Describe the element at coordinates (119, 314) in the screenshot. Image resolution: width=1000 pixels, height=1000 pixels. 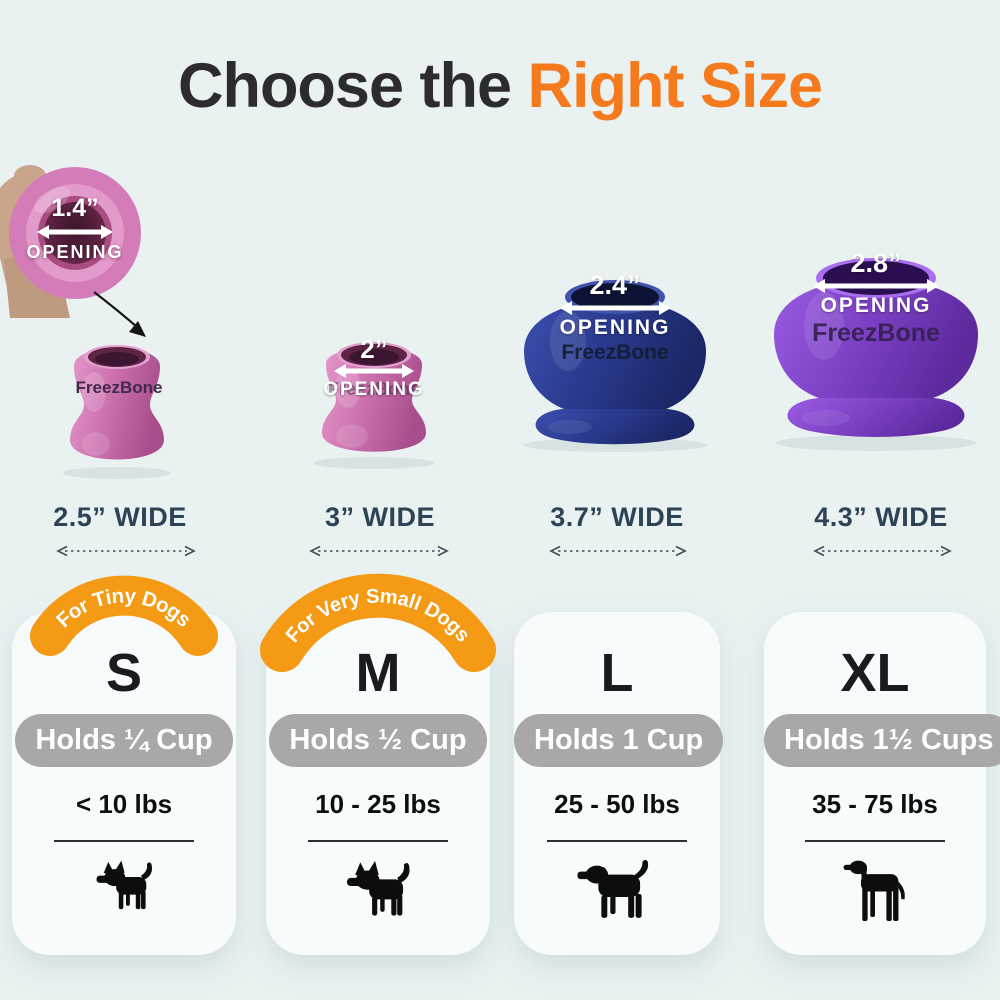
I see `pointer-arrow-icon` at that location.